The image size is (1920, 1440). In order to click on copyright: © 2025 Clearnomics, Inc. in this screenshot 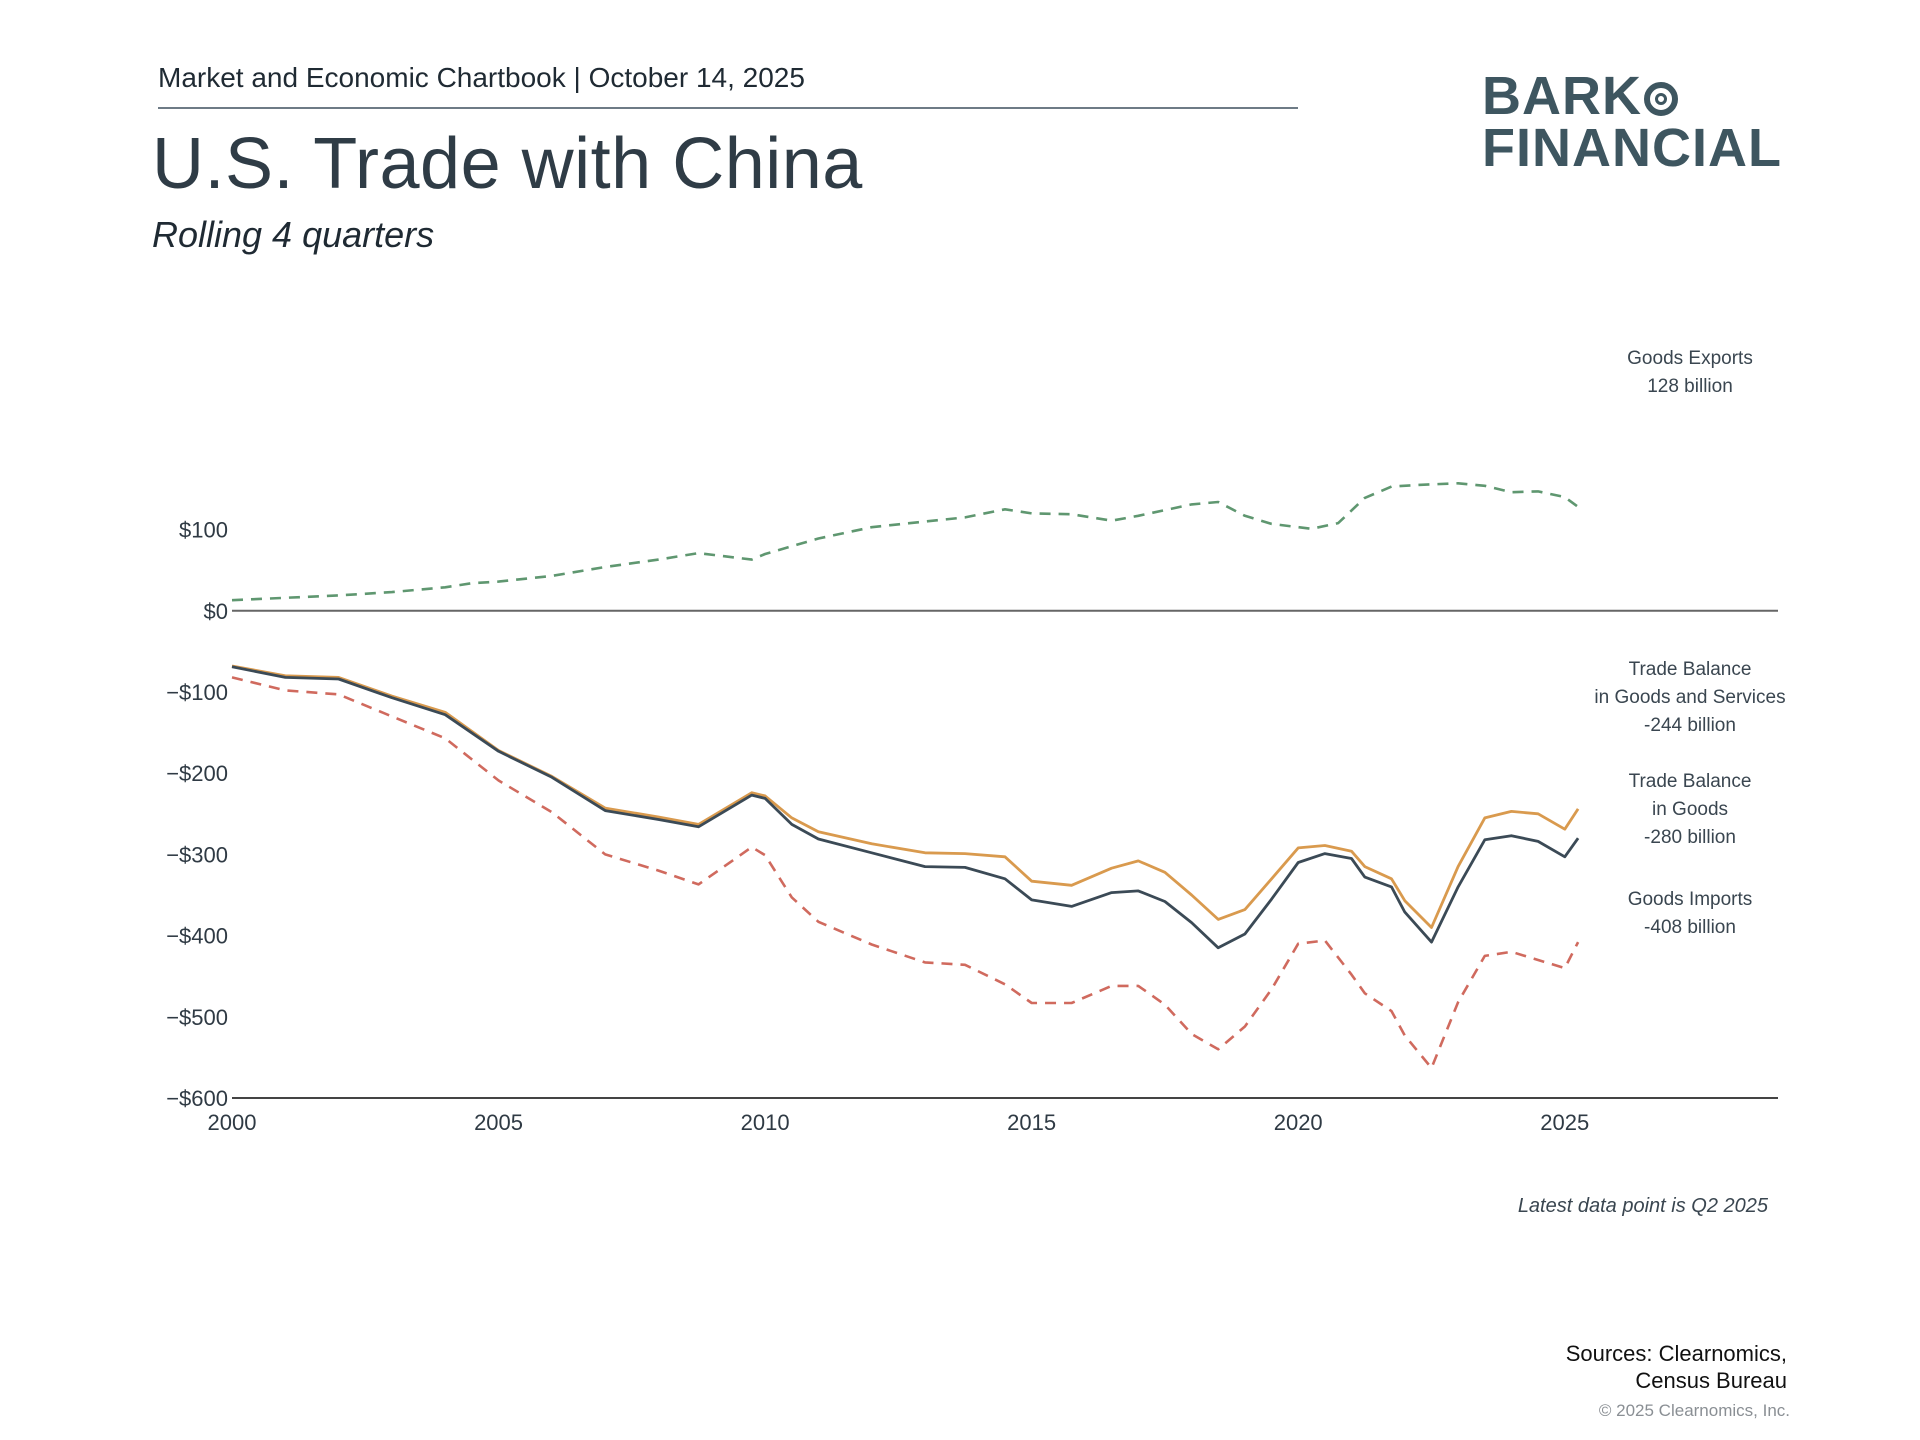, I will do `click(1694, 1410)`.